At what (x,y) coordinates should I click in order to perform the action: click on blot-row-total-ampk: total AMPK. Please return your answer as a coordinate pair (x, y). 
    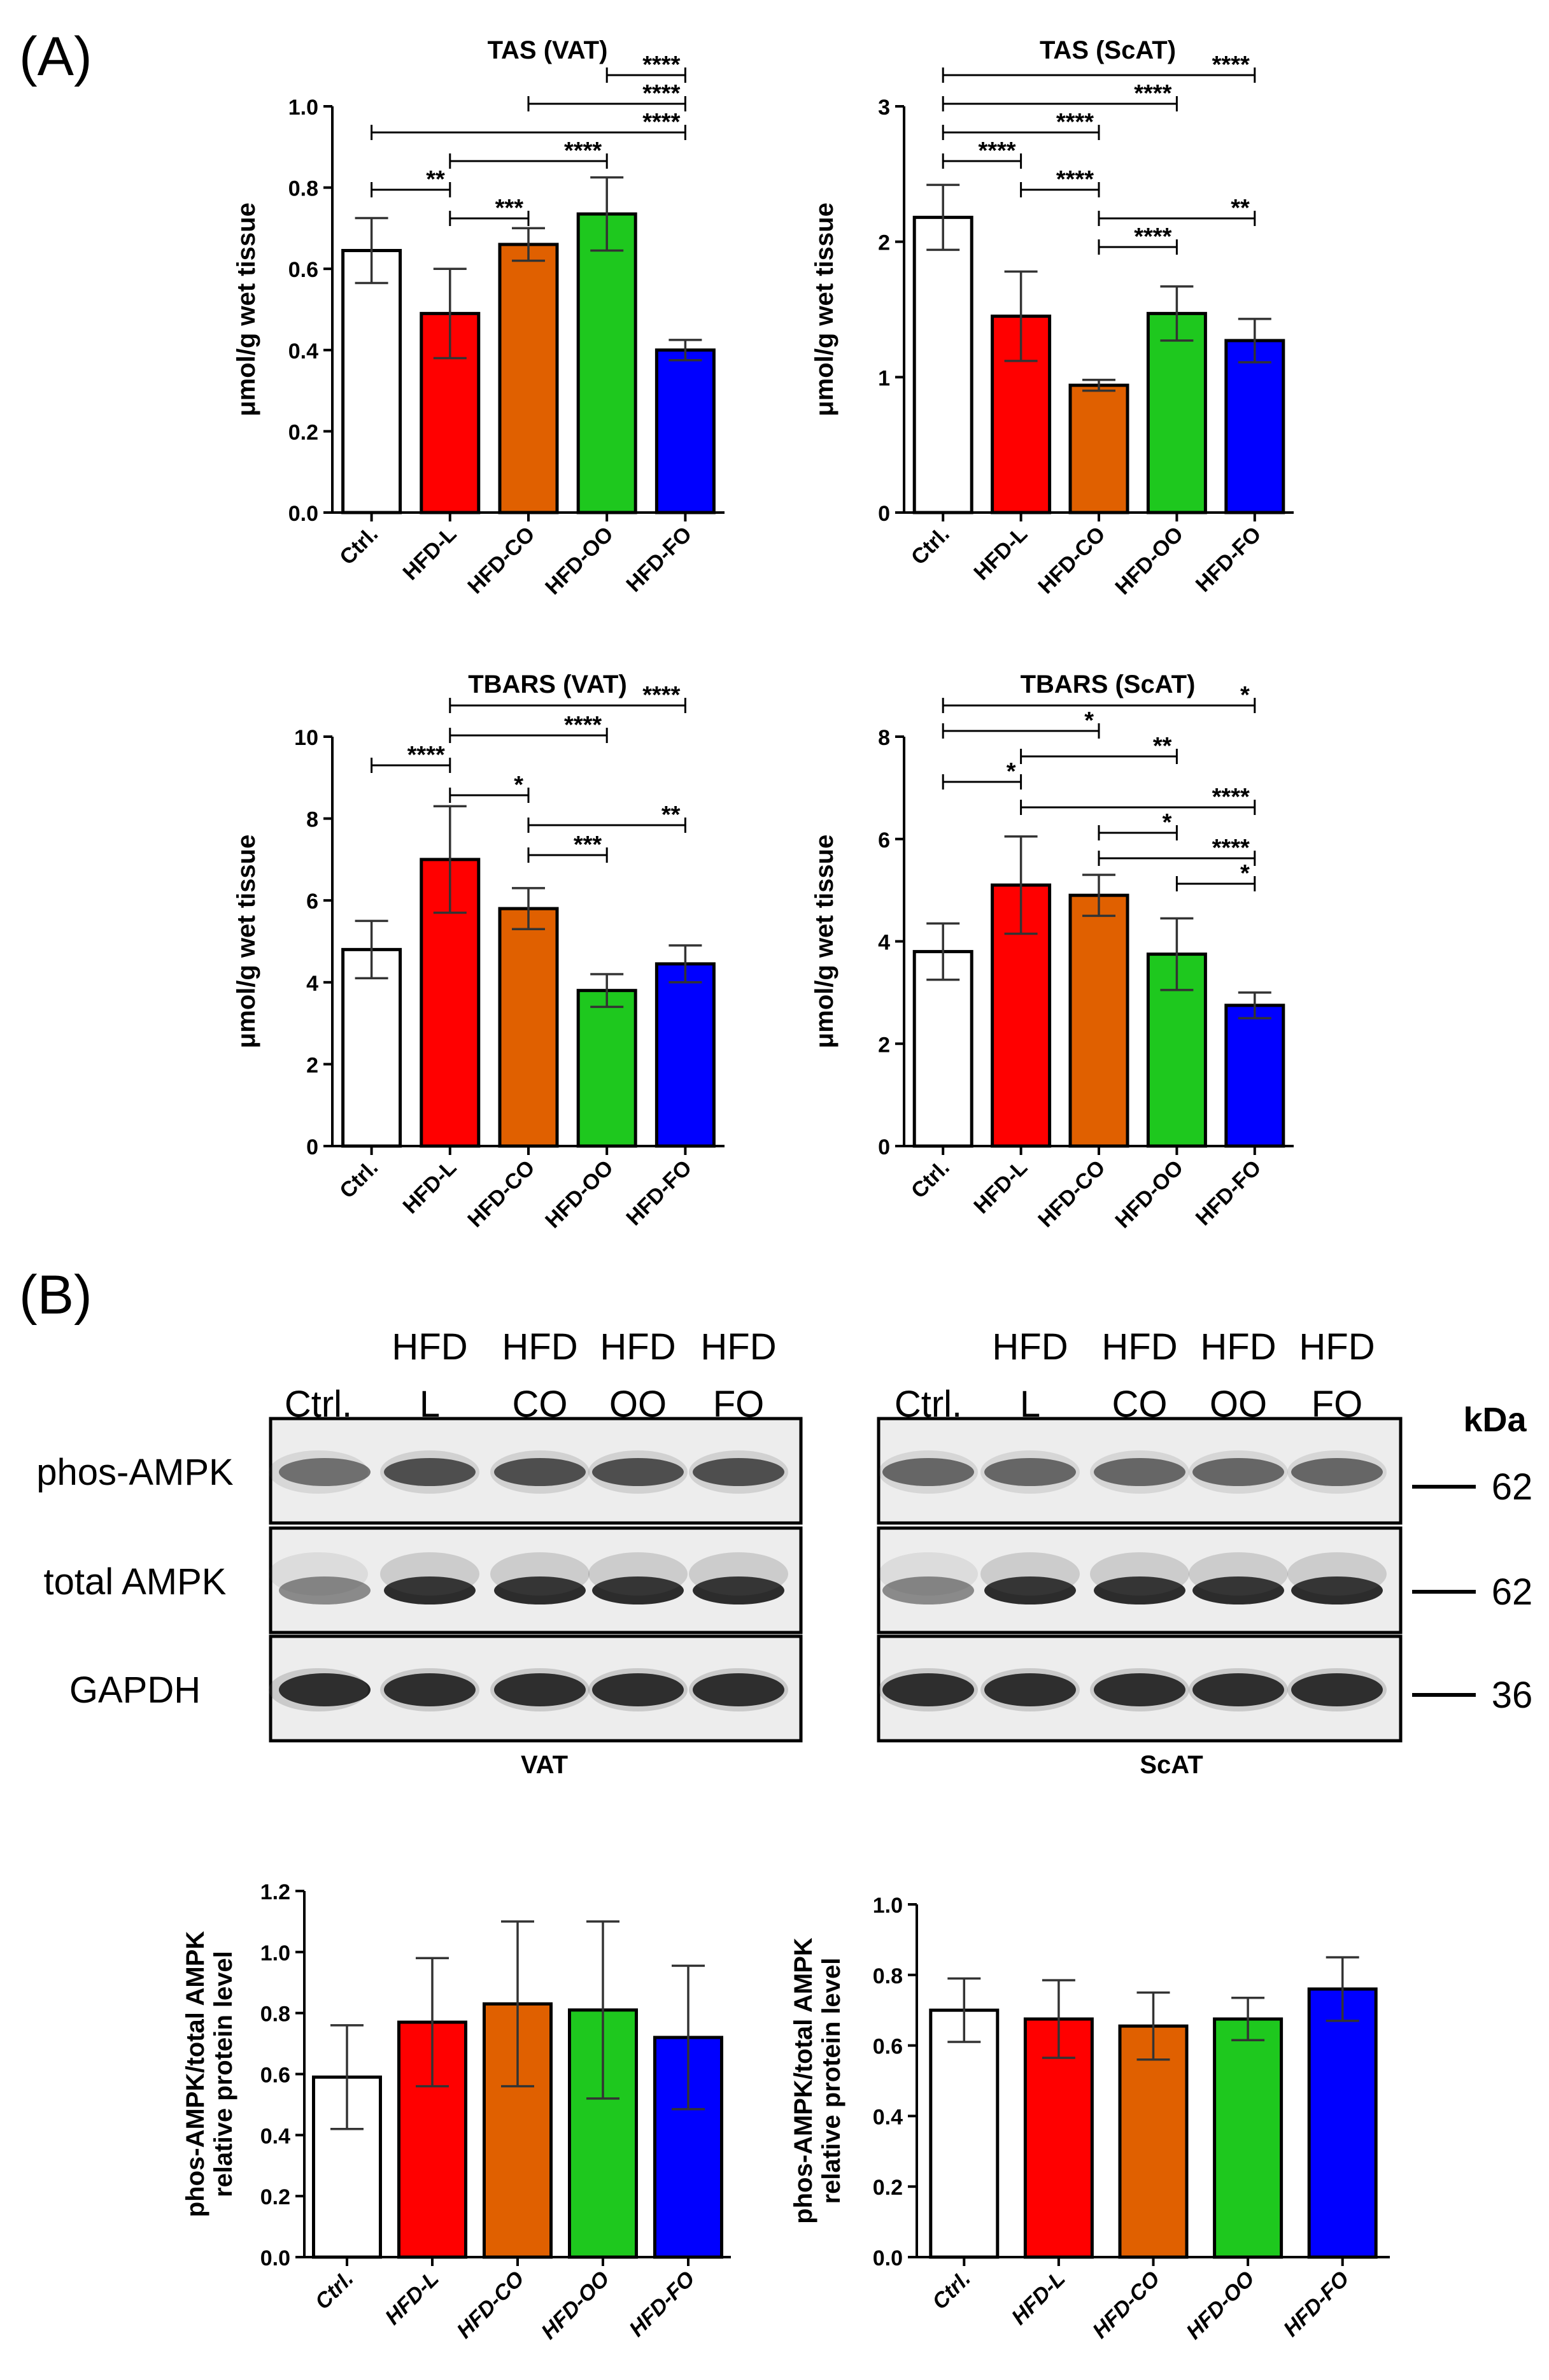
    Looking at the image, I should click on (423, 1580).